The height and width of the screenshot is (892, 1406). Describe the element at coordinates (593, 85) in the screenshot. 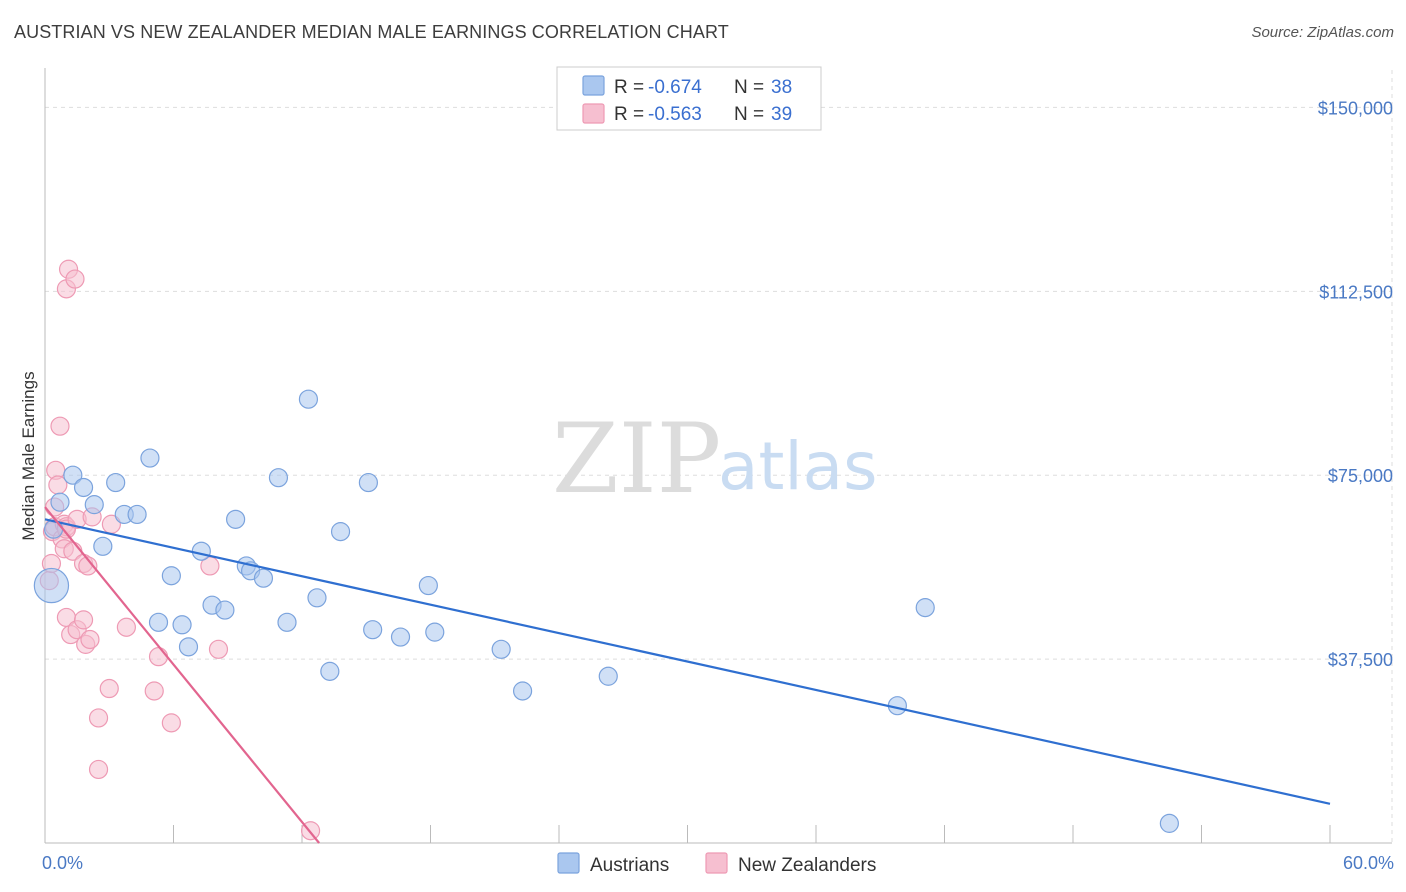

I see `legend-swatch-austrians` at that location.